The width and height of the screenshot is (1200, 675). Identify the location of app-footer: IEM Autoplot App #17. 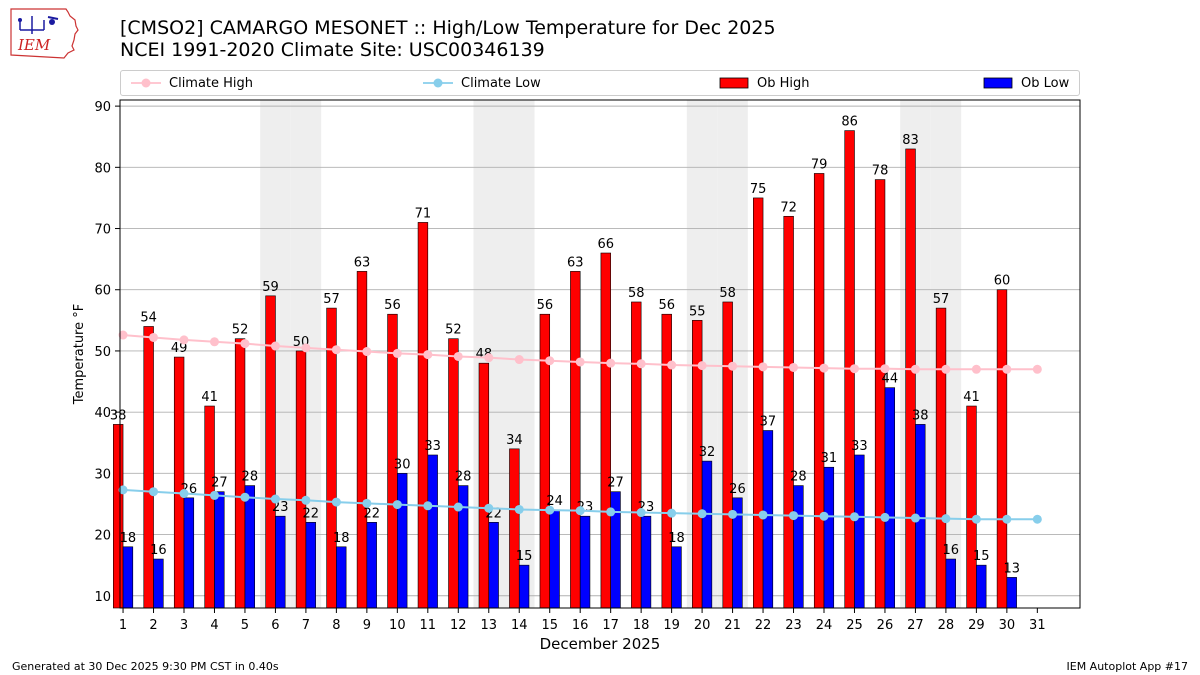
(1127, 666).